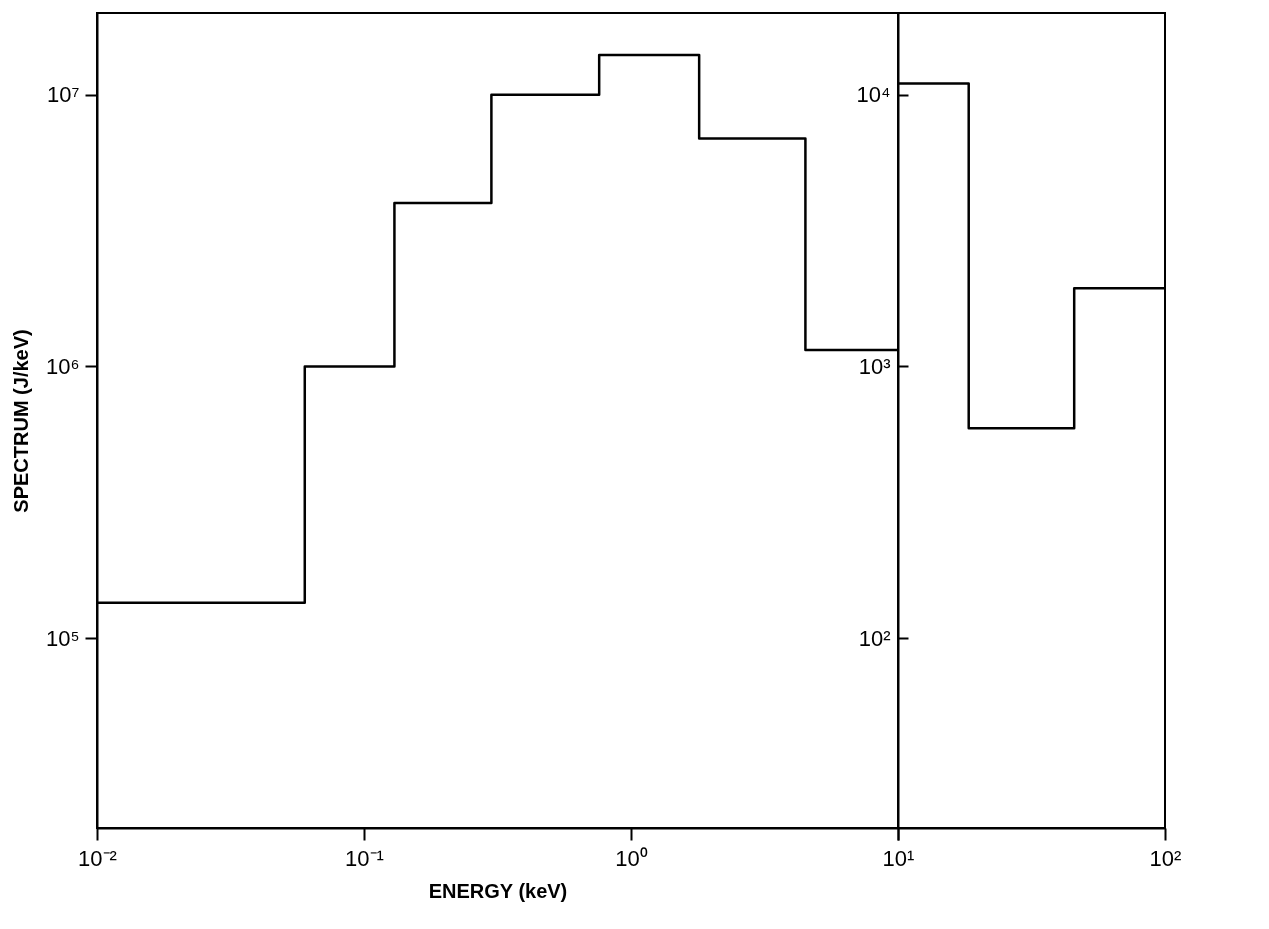 Image resolution: width=1269 pixels, height=929 pixels. Describe the element at coordinates (1165, 858) in the screenshot. I see `x-tick-label: 10²` at that location.